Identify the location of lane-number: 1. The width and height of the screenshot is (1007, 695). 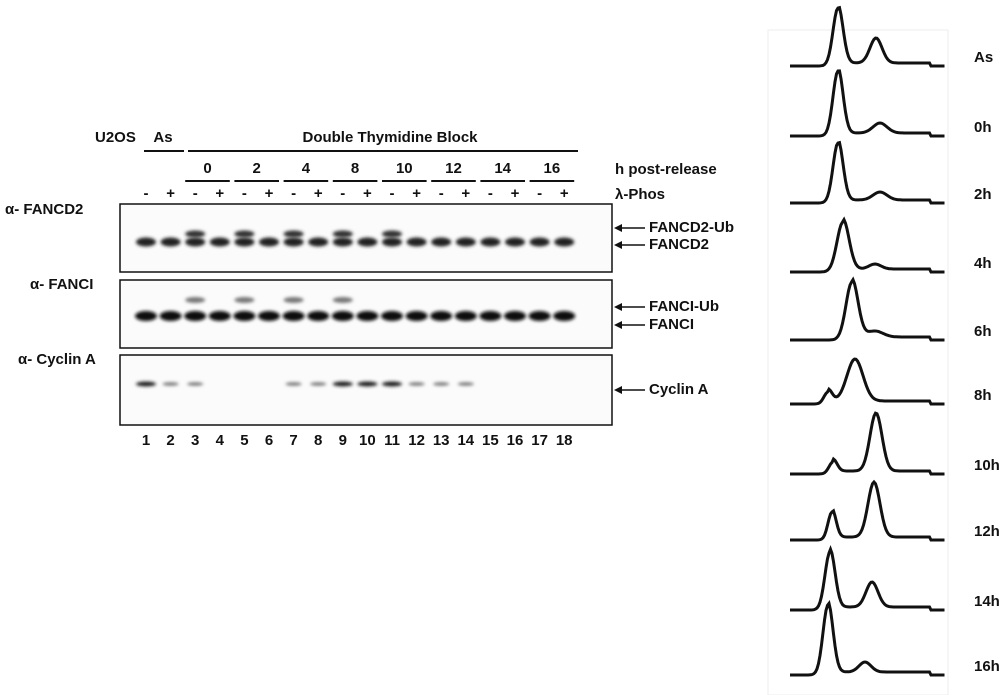
(146, 440).